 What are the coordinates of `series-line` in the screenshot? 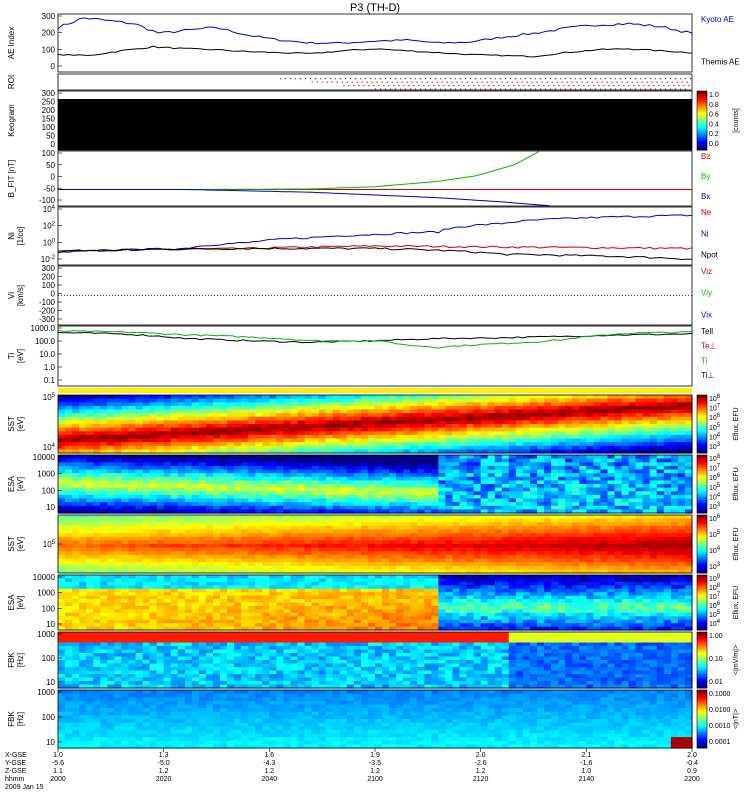 It's located at (375, 51).